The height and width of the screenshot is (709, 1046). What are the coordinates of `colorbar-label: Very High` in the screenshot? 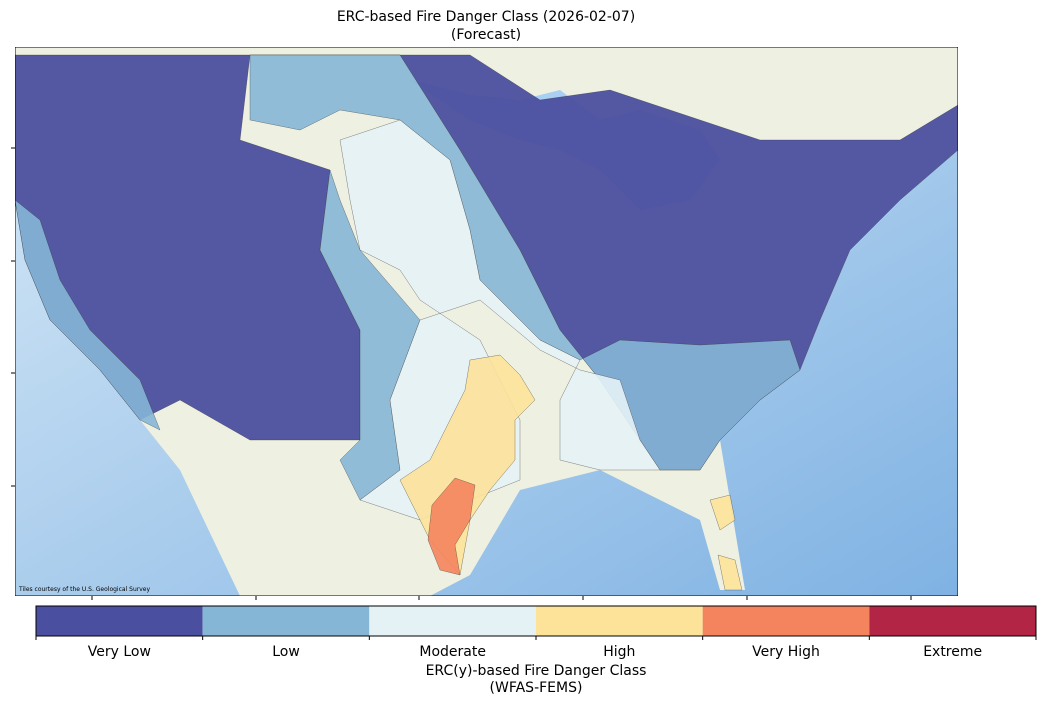 It's located at (786, 652).